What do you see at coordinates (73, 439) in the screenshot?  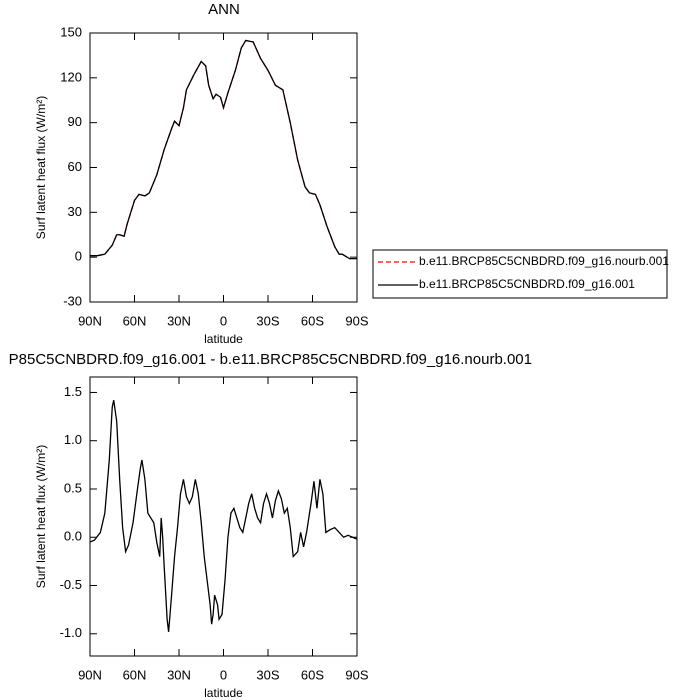 I see `y-tick-label: 1.0` at bounding box center [73, 439].